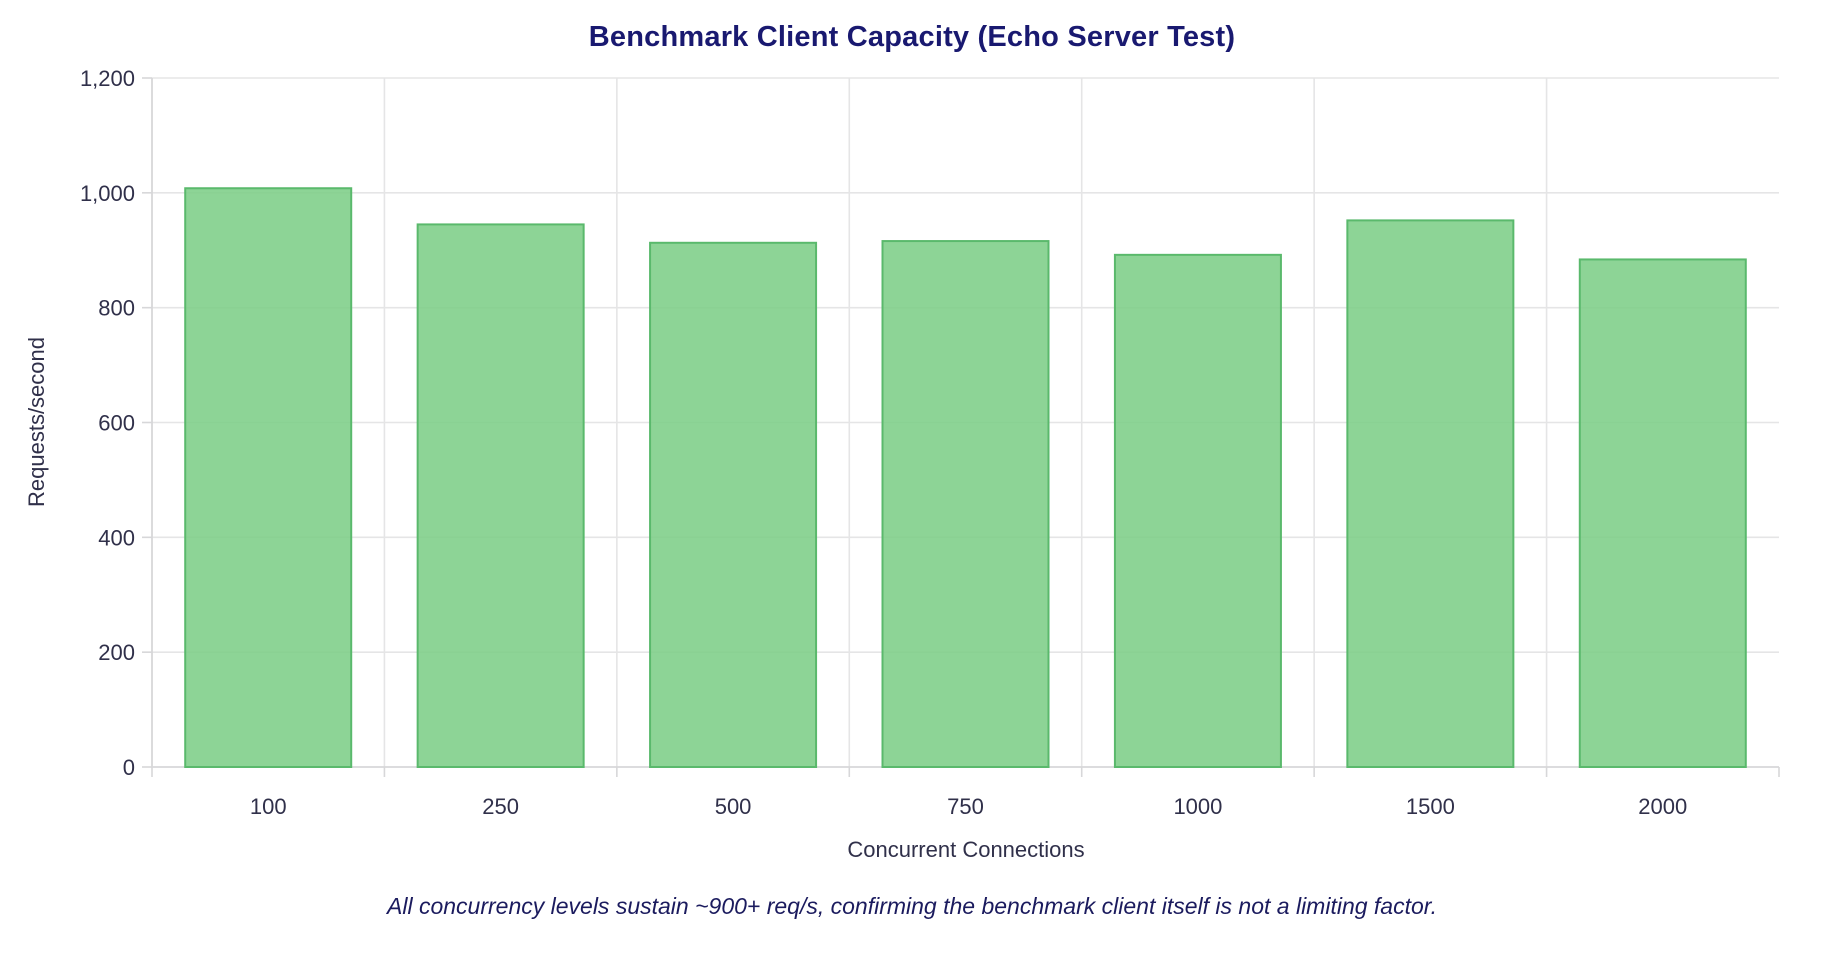  I want to click on bar-2000, so click(1662, 513).